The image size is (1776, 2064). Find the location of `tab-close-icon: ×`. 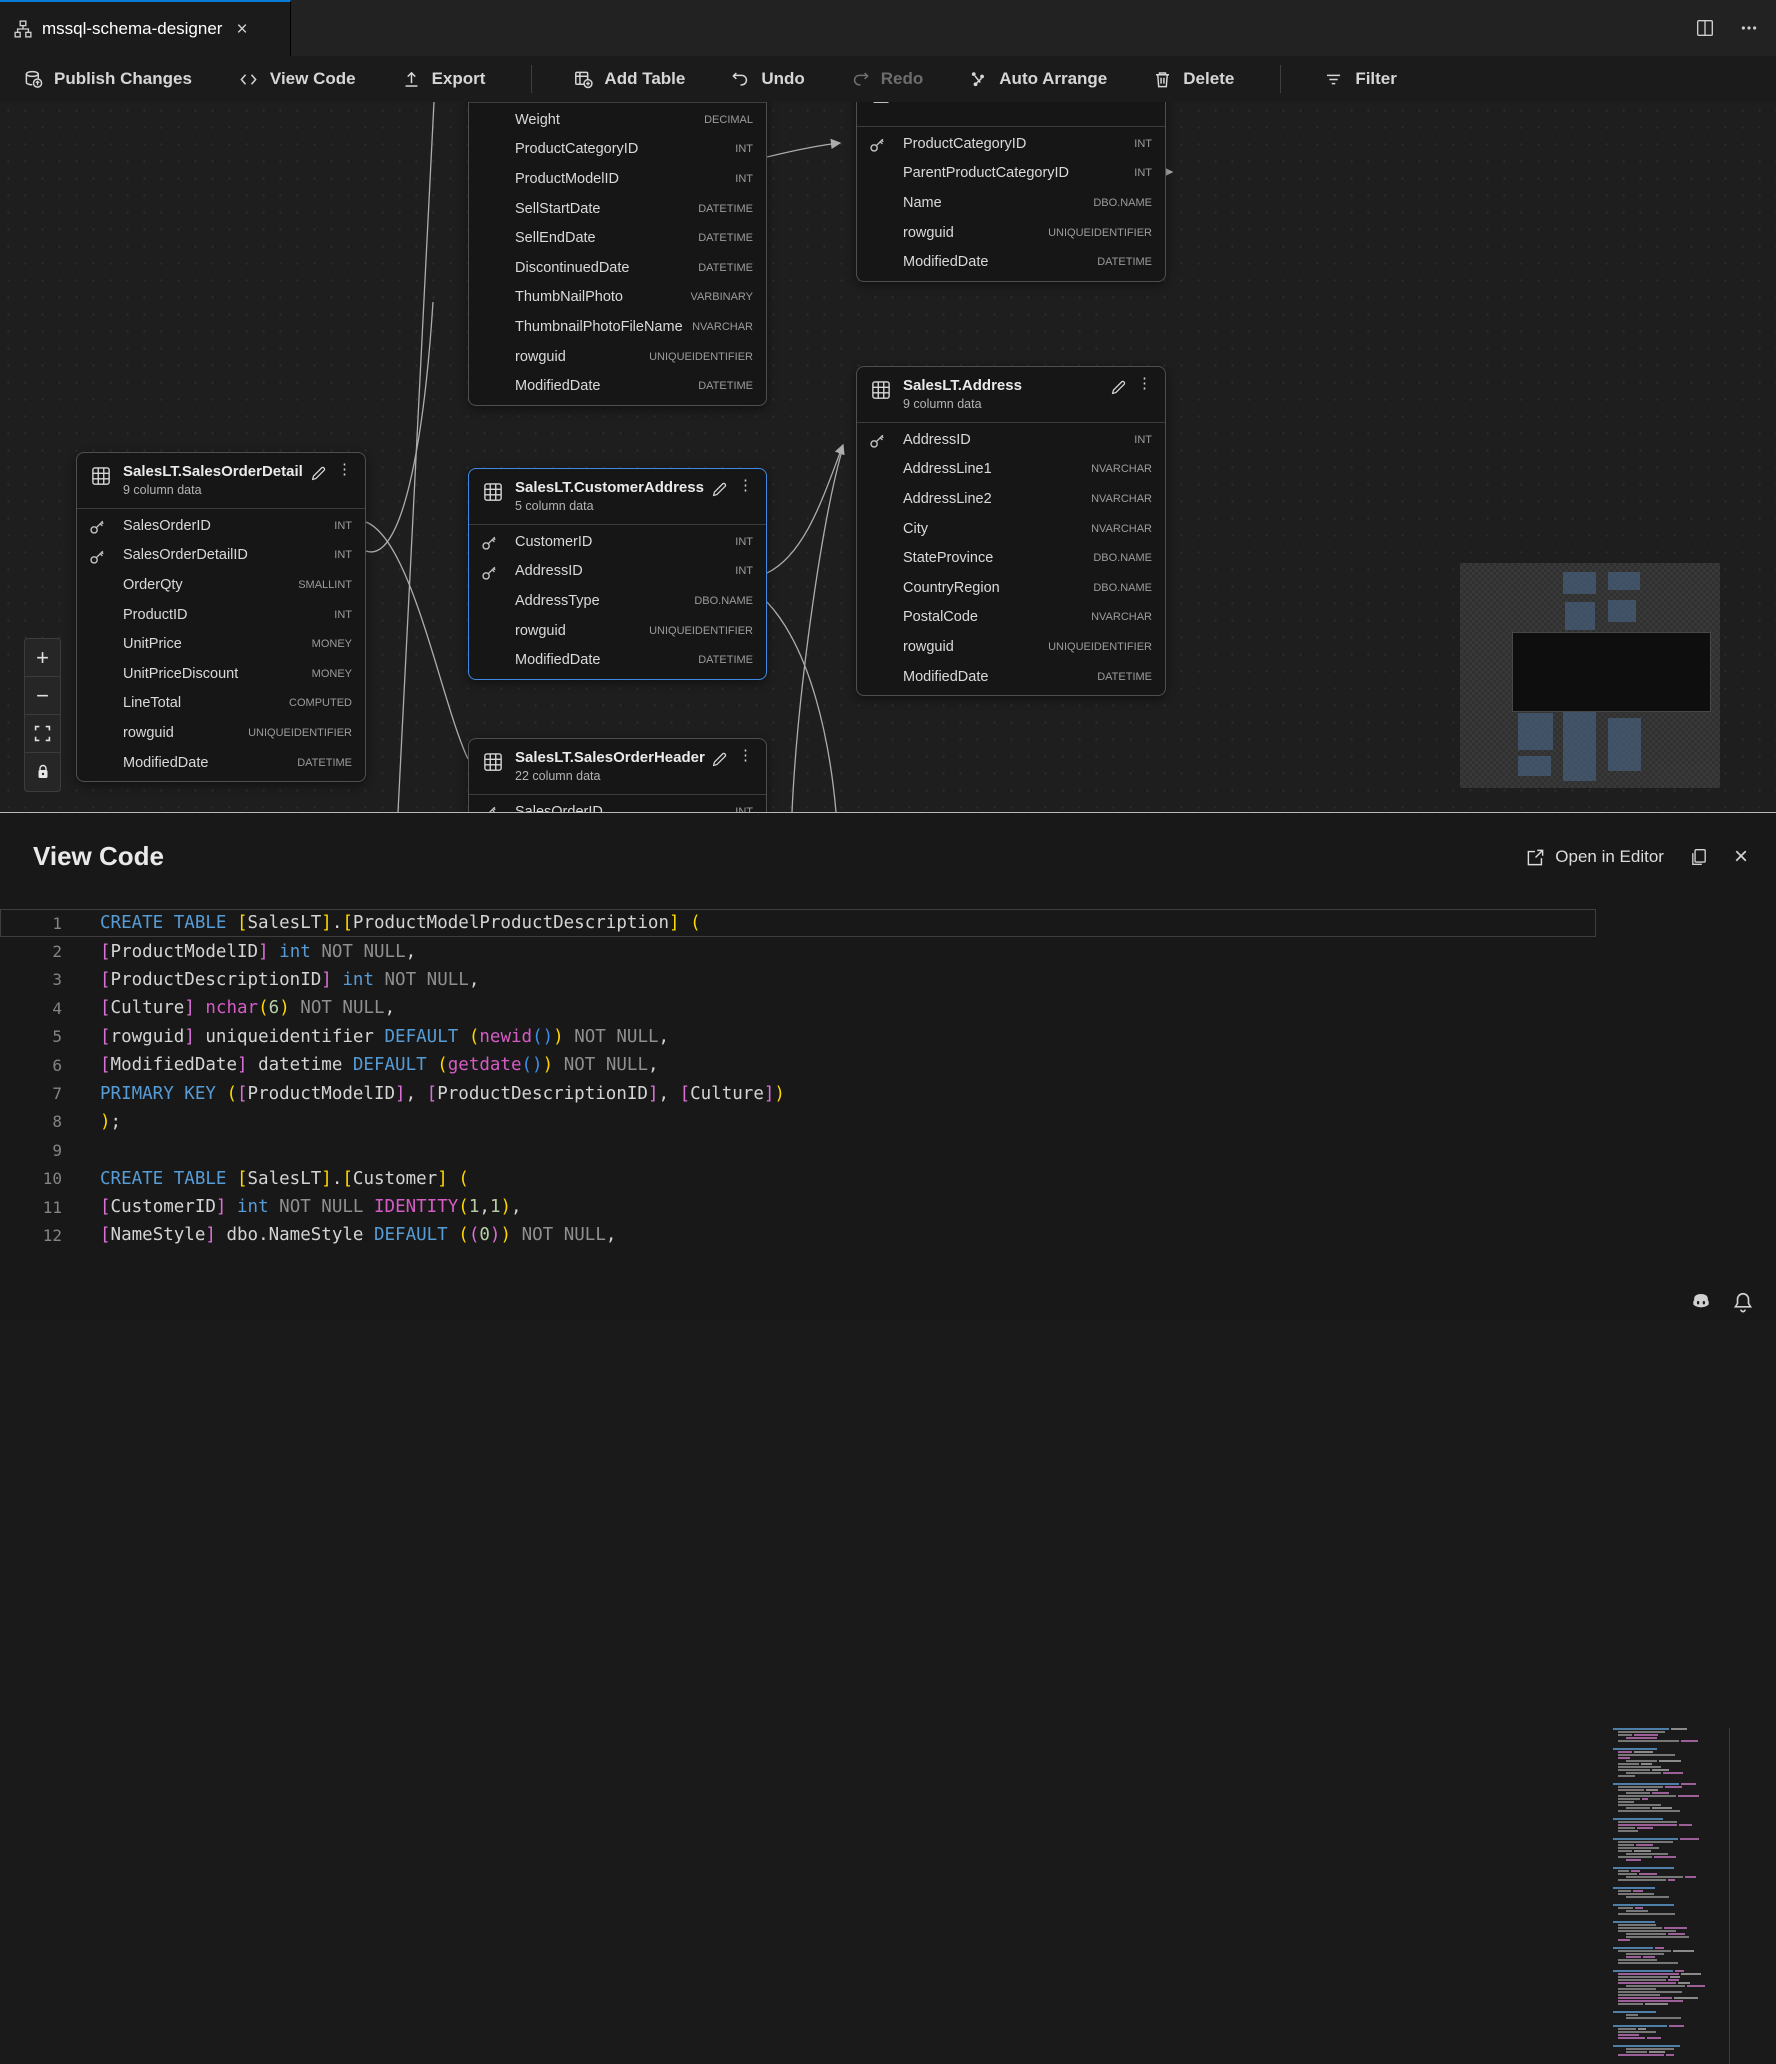

tab-close-icon: × is located at coordinates (241, 29).